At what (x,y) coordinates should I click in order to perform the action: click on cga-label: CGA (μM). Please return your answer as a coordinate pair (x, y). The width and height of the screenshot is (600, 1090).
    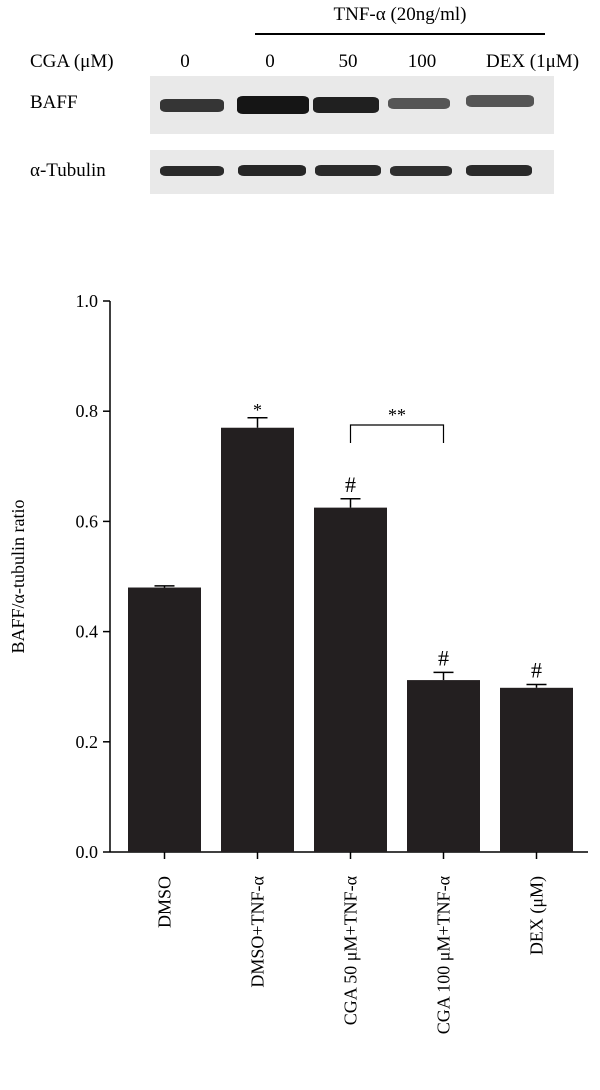
    Looking at the image, I should click on (72, 61).